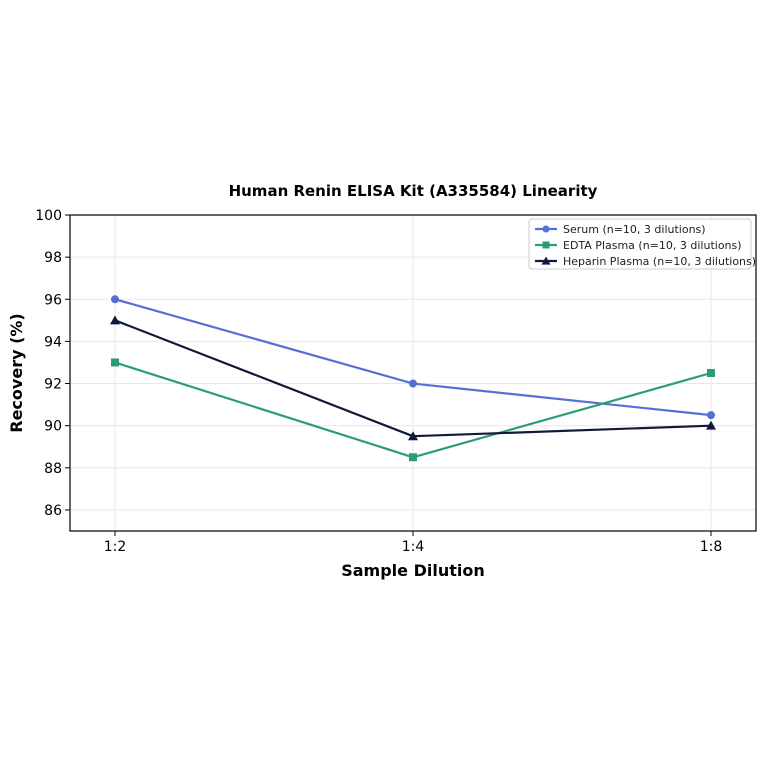 This screenshot has width=764, height=764. Describe the element at coordinates (16, 372) in the screenshot. I see `y-axis-title: Recovery (%)` at that location.